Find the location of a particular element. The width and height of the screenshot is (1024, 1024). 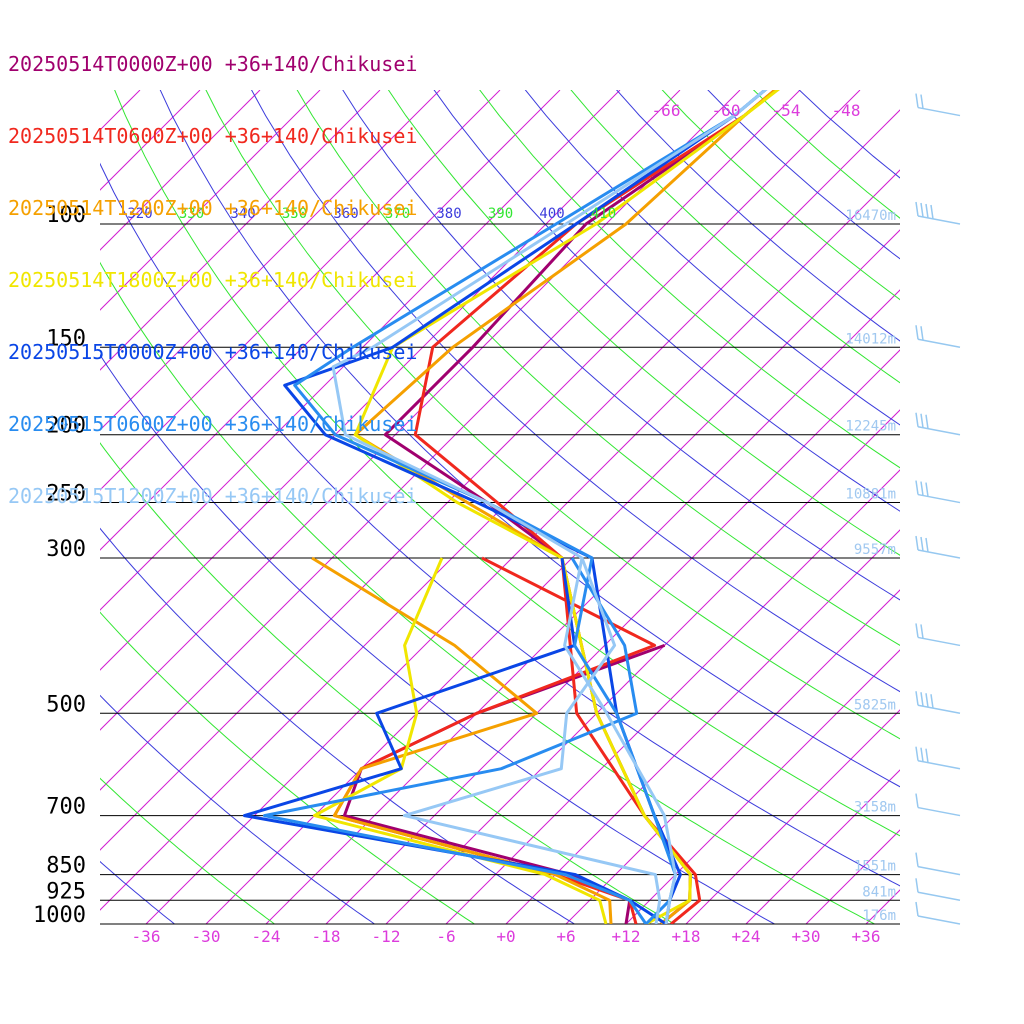

isotherm-label: -60 is located at coordinates (726, 110).